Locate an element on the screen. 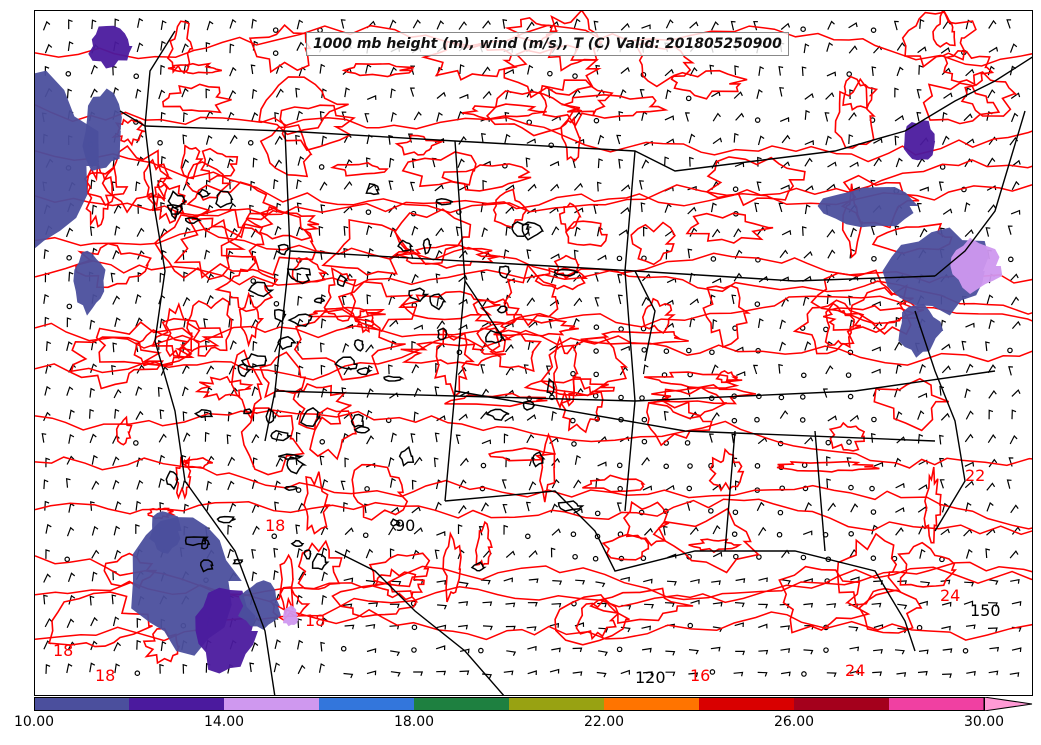 The width and height of the screenshot is (1041, 745). colorbar-outline is located at coordinates (509, 704).